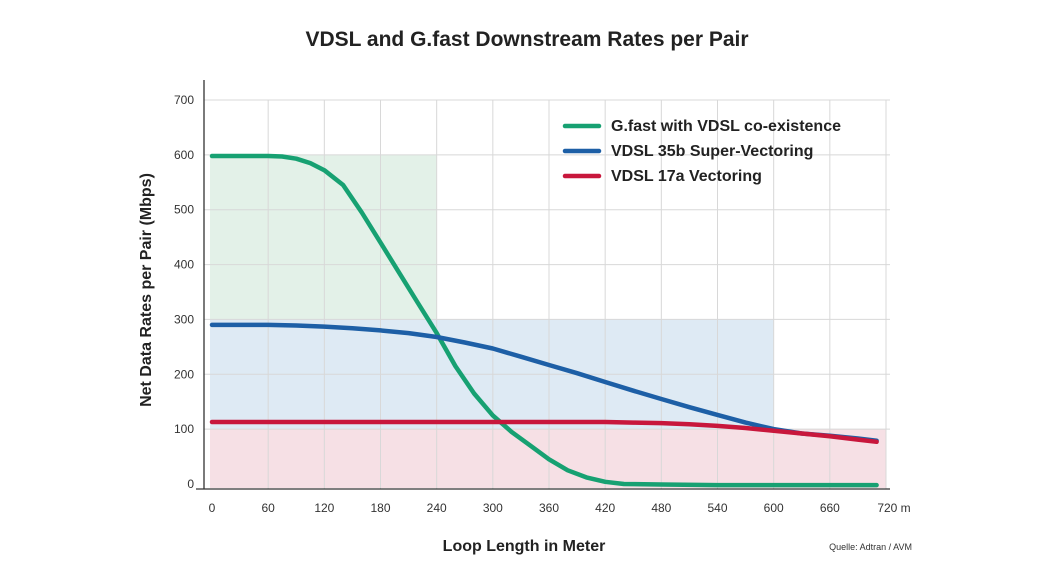  I want to click on x-tick-label: 180, so click(380, 508).